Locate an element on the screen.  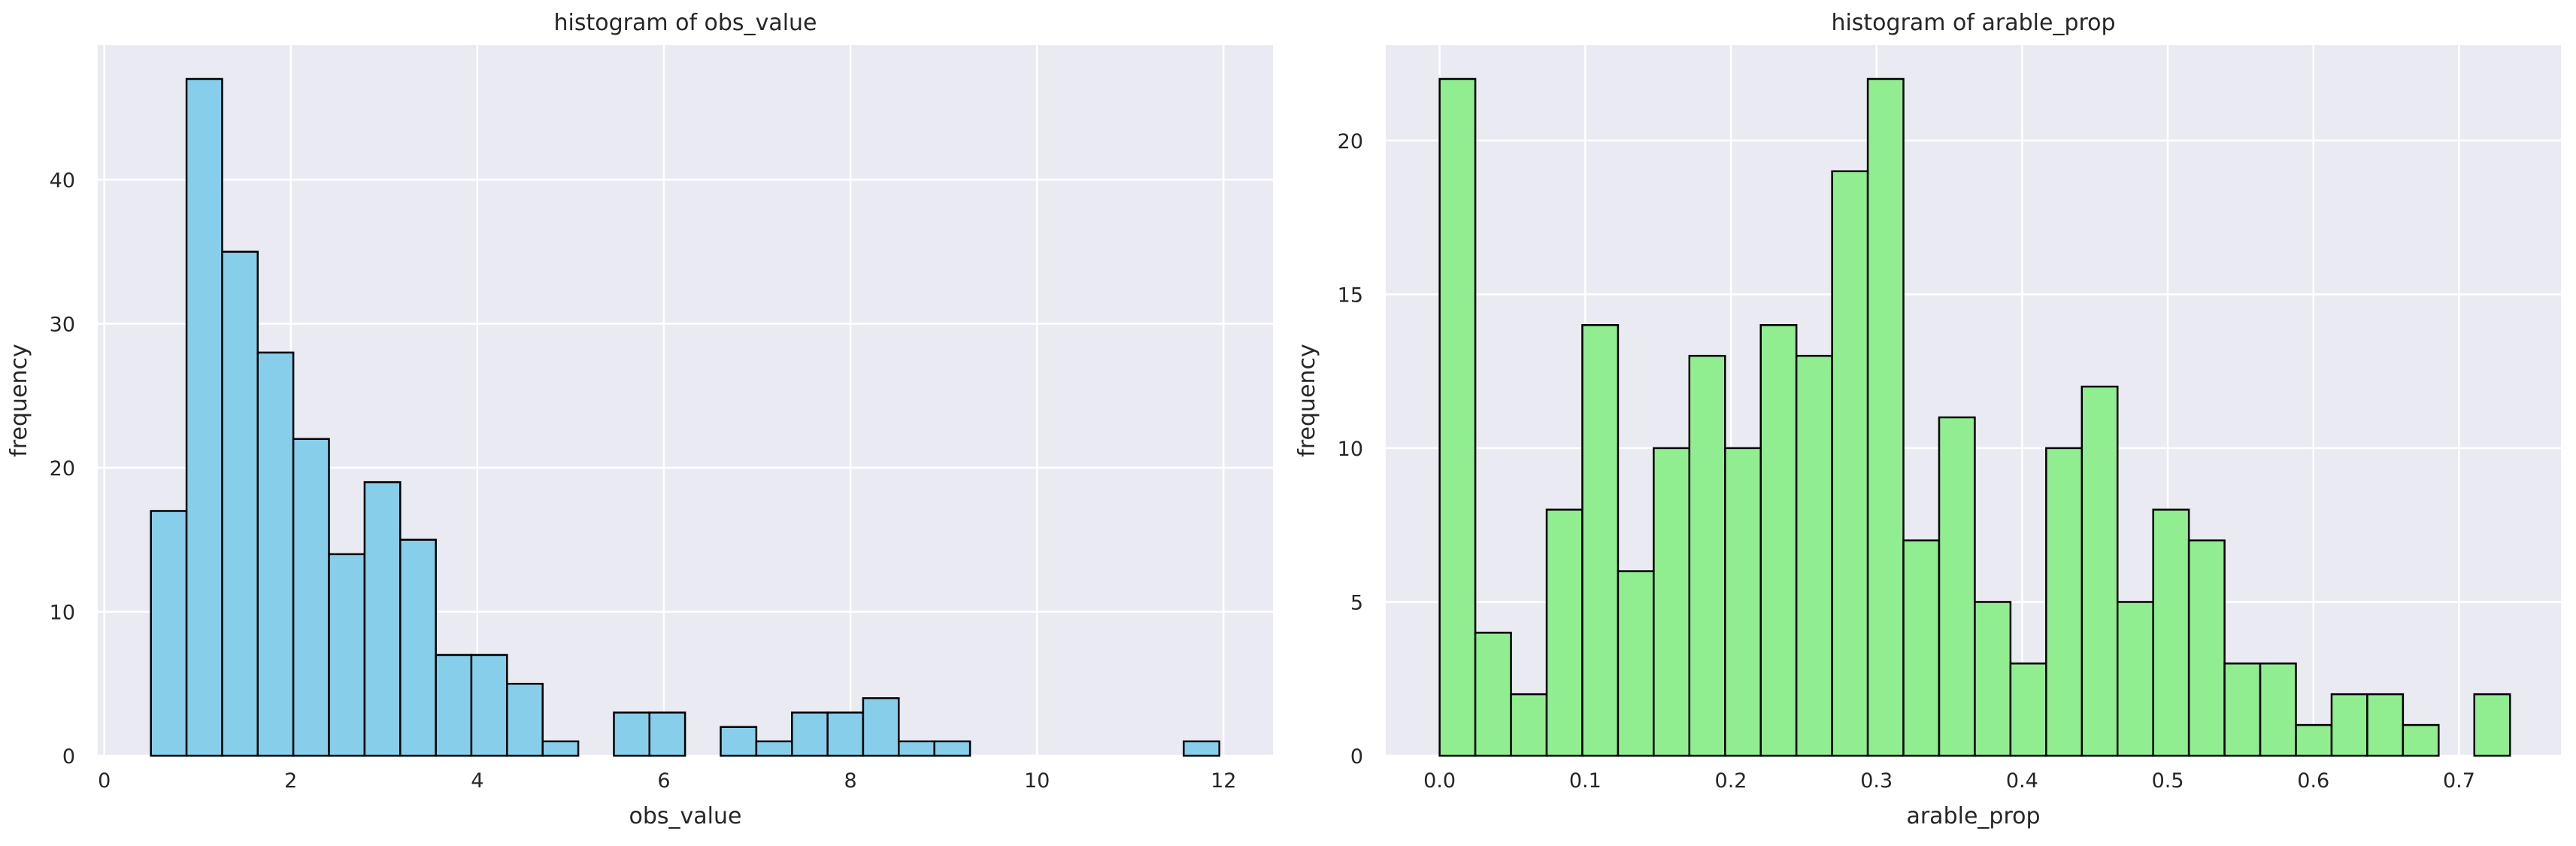
x-tick-label: 0.6 is located at coordinates (2313, 781).